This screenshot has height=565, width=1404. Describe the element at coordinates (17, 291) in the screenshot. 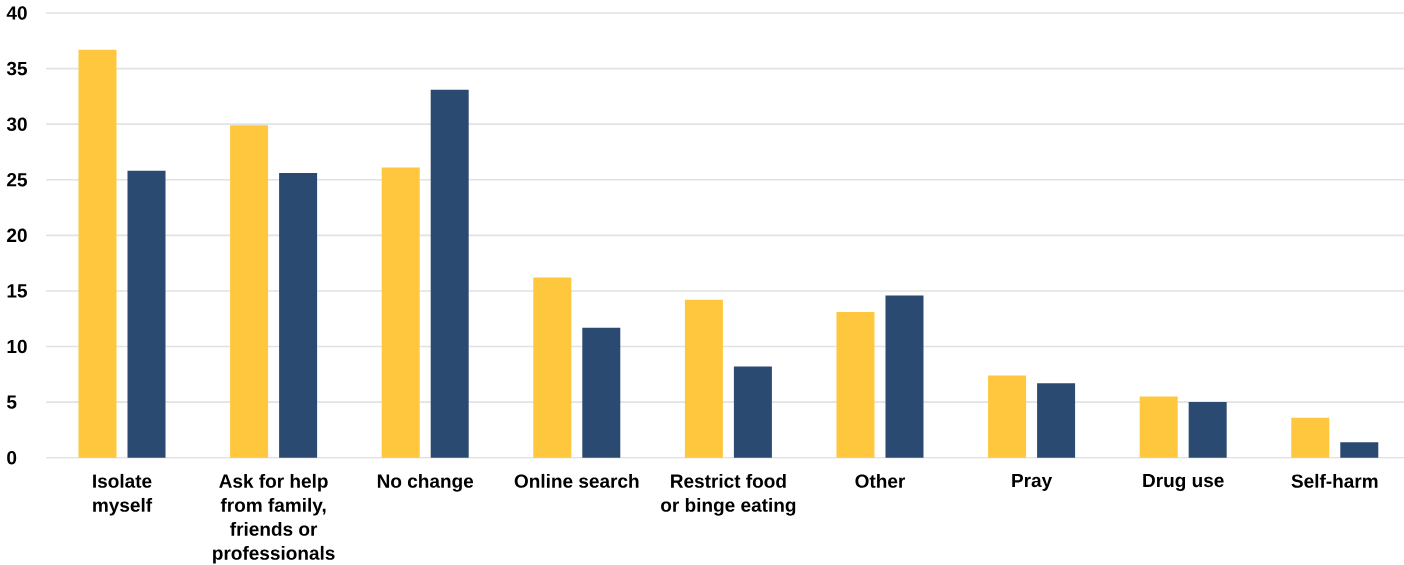

I see `y-tick-label: 15` at that location.